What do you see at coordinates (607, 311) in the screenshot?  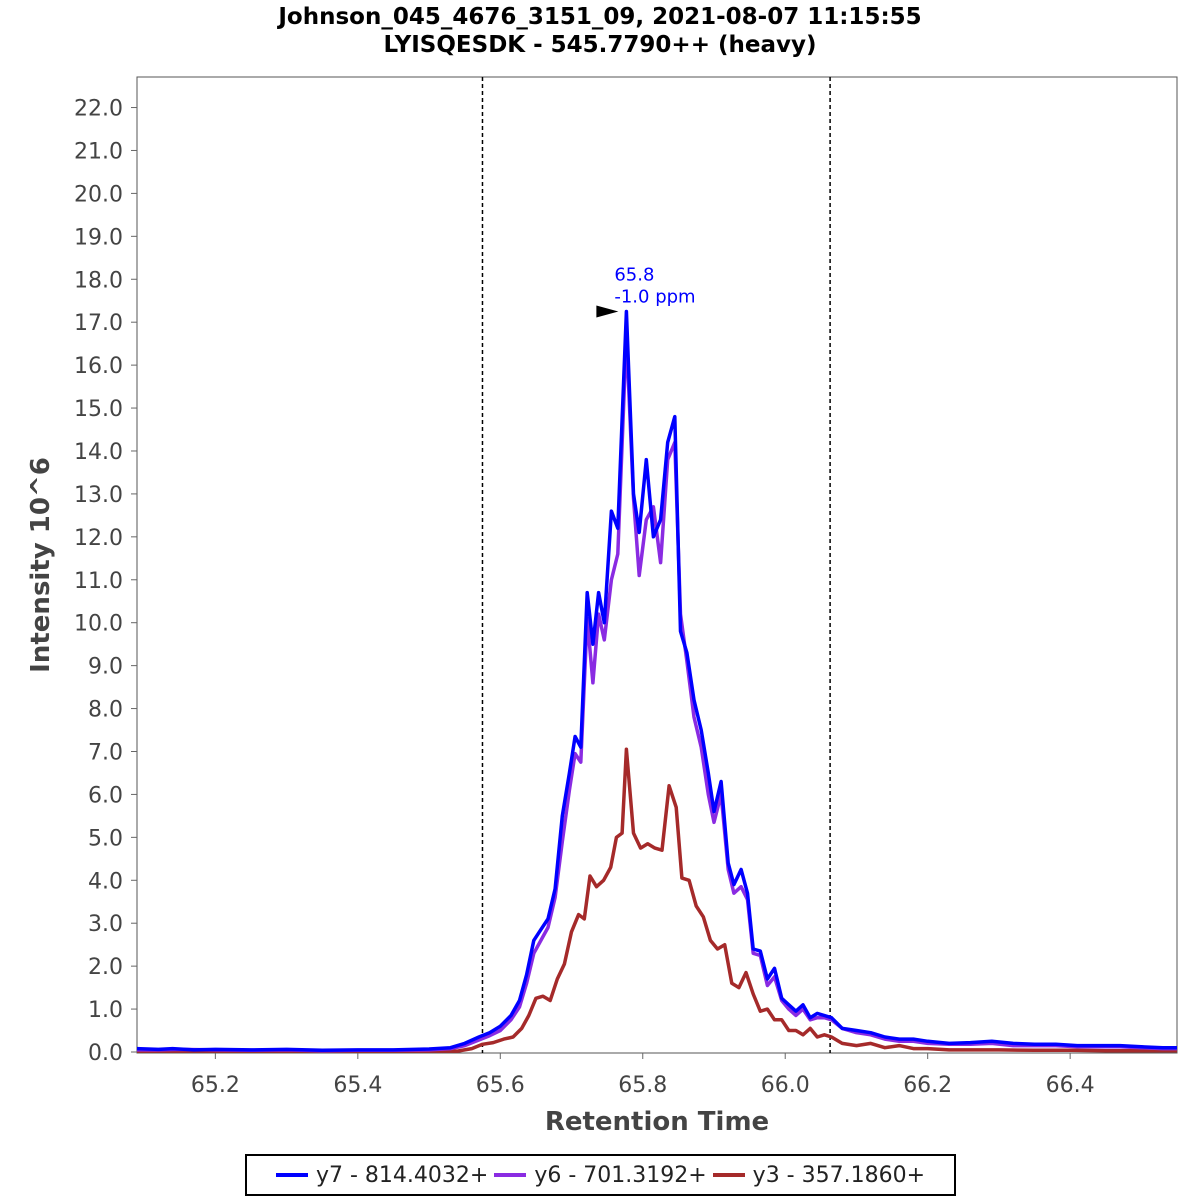 I see `peak-arrow-icon` at bounding box center [607, 311].